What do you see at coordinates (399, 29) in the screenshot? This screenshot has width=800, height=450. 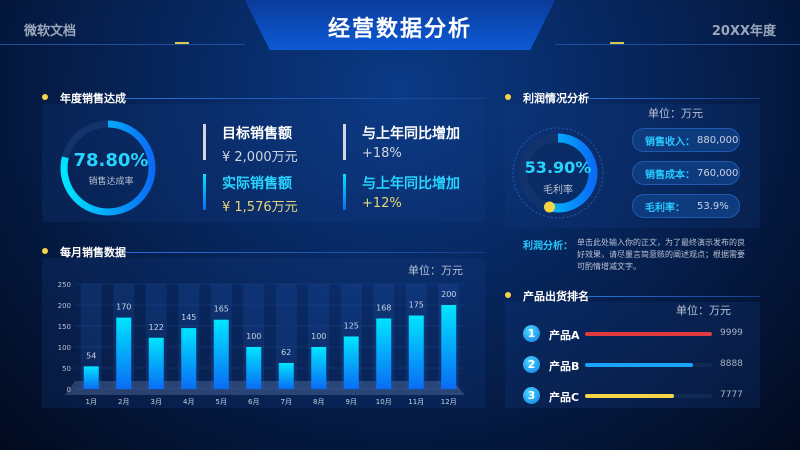 I see `page-title: 经营数据分析` at bounding box center [399, 29].